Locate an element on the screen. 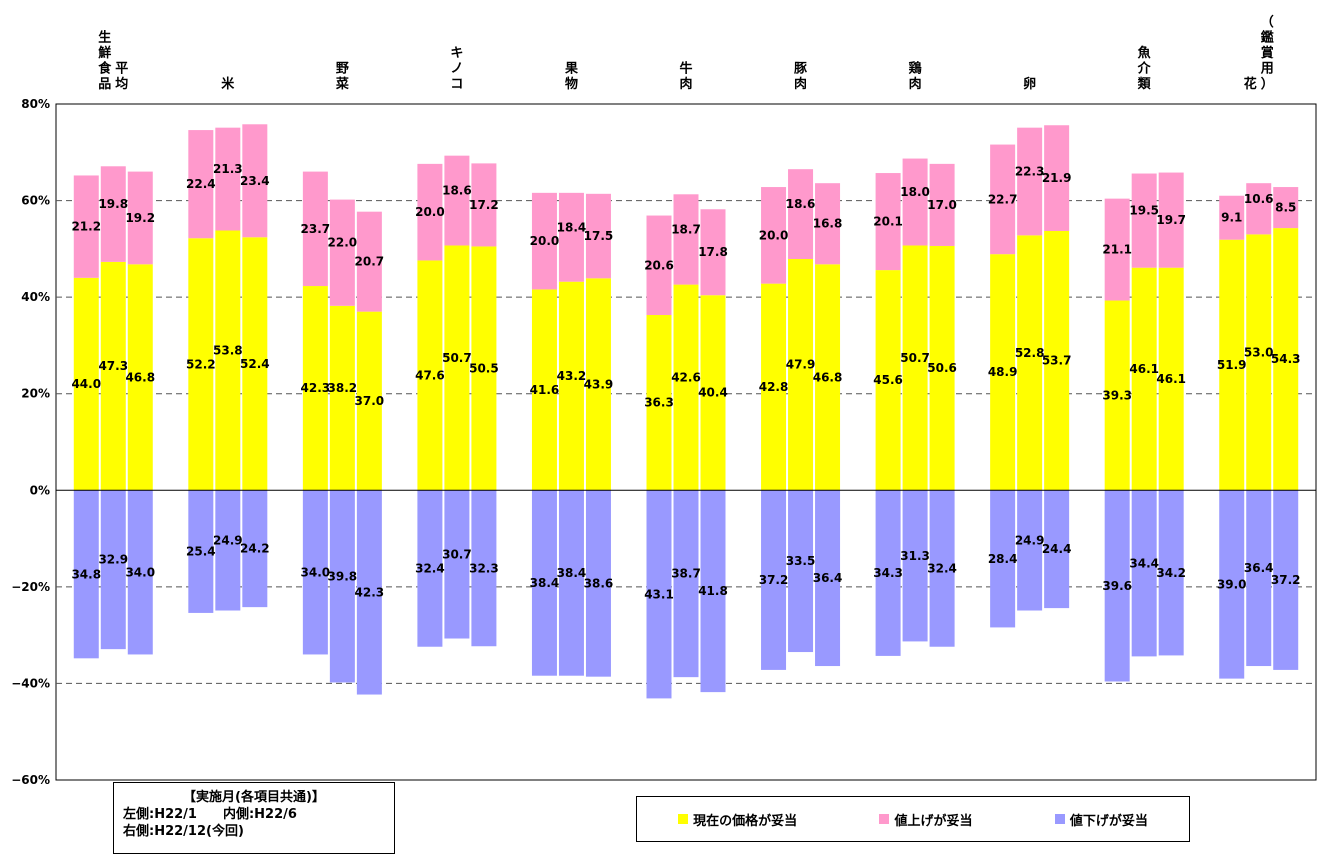  category-label-char: ） is located at coordinates (1267, 84).